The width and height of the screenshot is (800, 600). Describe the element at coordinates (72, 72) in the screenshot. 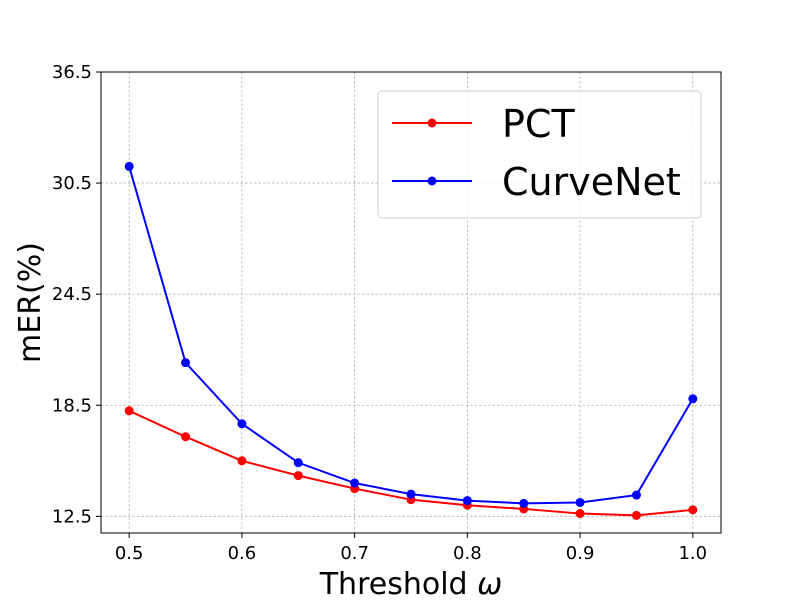

I see `y-tick-label: 36.5` at that location.